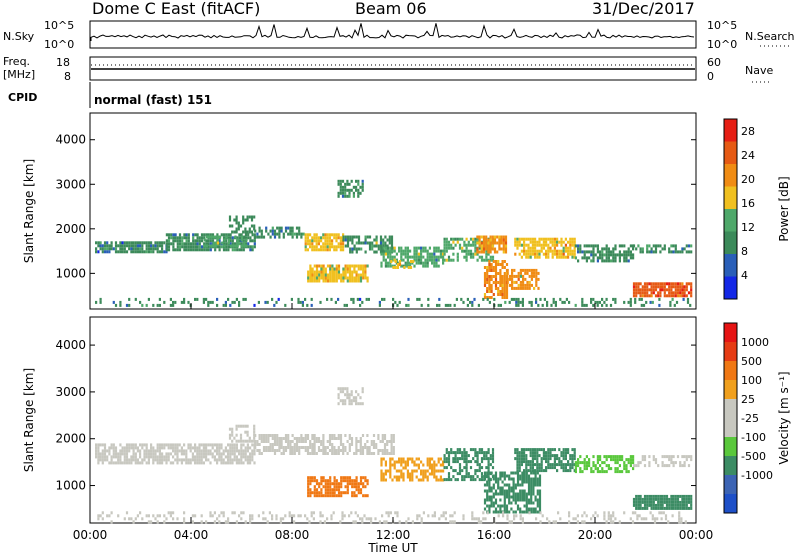 The width and height of the screenshot is (800, 554). What do you see at coordinates (391, 9) in the screenshot?
I see `beam-title: Beam 06` at bounding box center [391, 9].